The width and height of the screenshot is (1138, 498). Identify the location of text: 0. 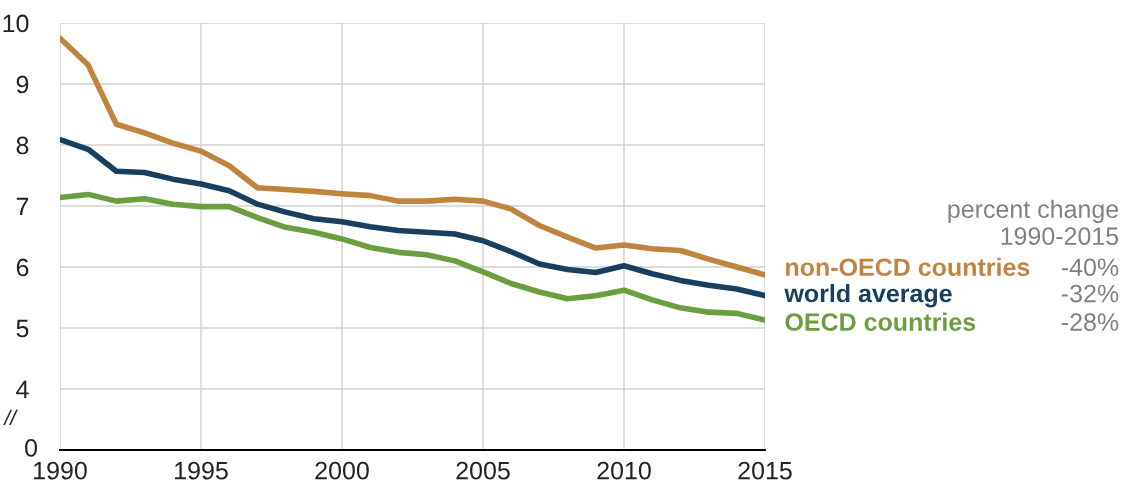
(31, 448).